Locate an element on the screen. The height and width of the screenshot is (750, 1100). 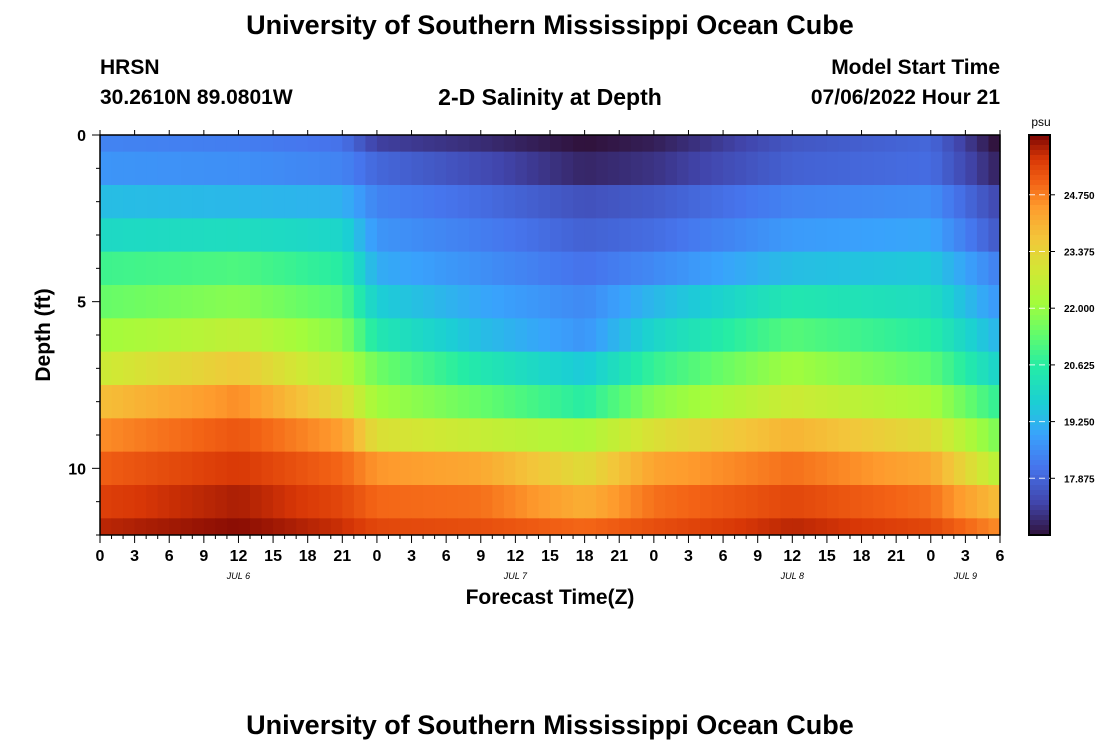
x-axis-label: Forecast Time(Z) is located at coordinates (550, 597).